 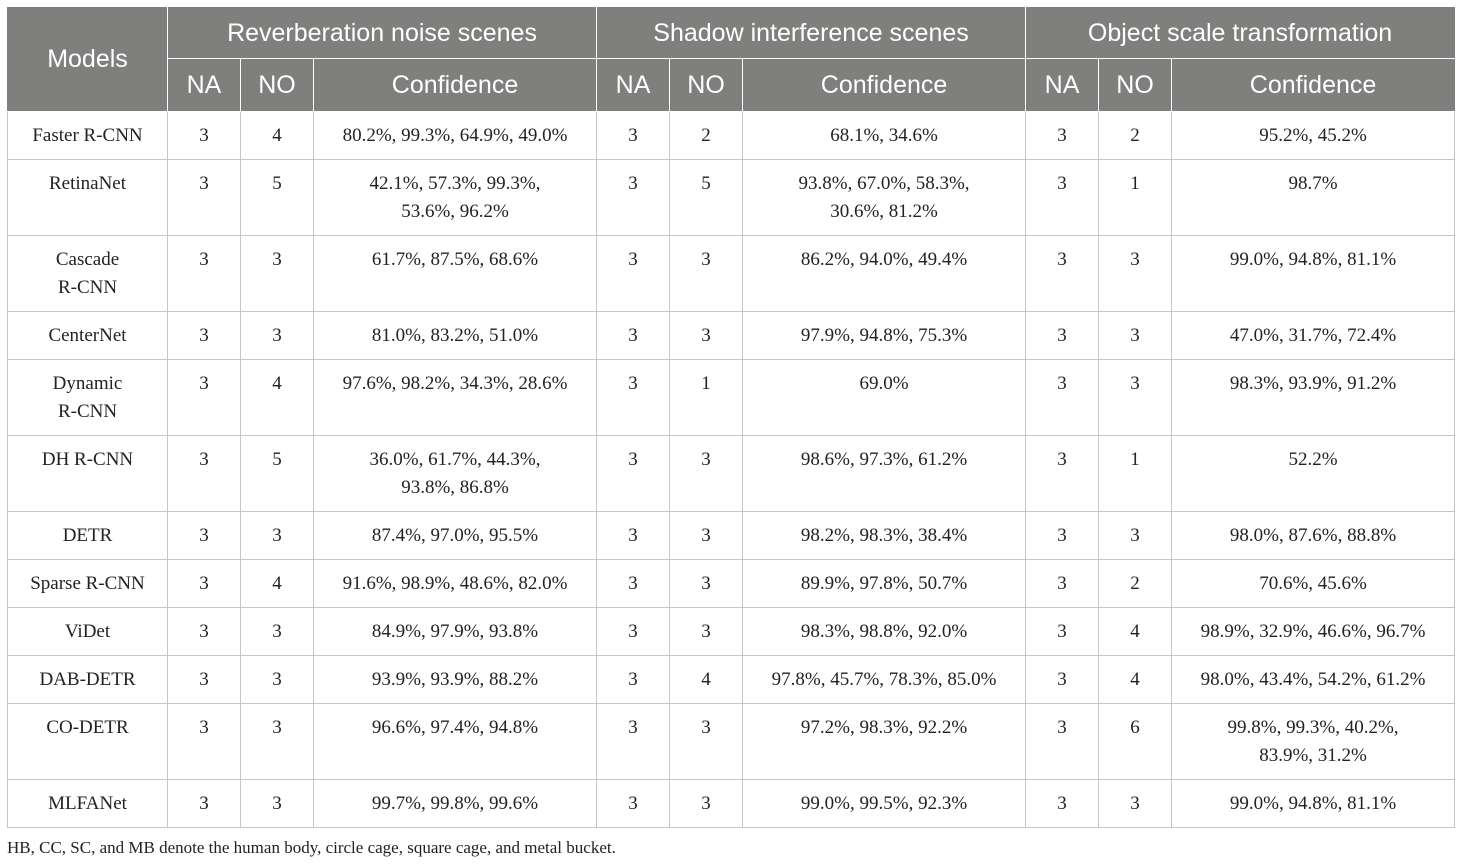 What do you see at coordinates (1313, 803) in the screenshot?
I see `confidence-cell: 99.0%, 94.8%, 81.1%` at bounding box center [1313, 803].